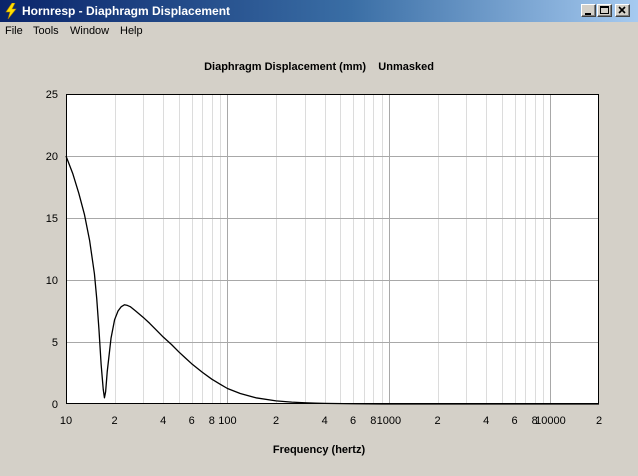  What do you see at coordinates (55, 405) in the screenshot?
I see `y-tick-label: 0` at bounding box center [55, 405].